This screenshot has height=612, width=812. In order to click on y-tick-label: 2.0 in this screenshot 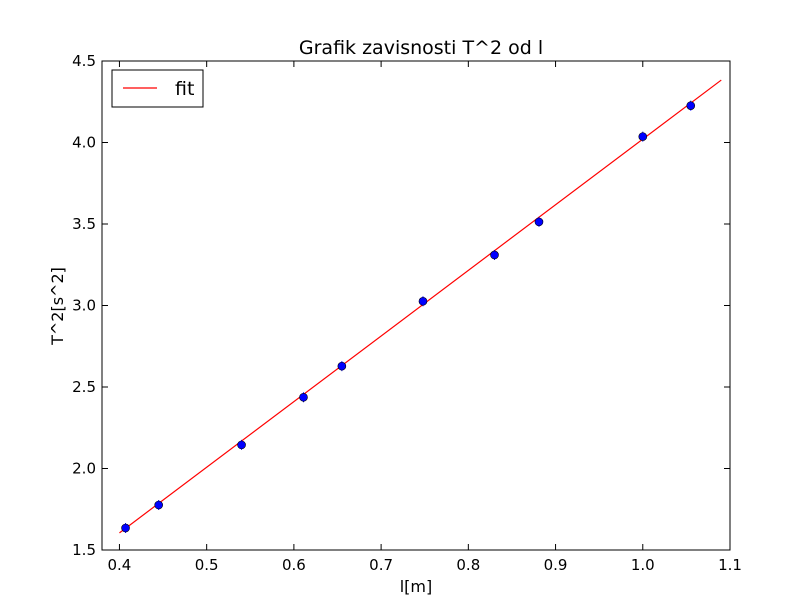, I will do `click(84, 469)`.